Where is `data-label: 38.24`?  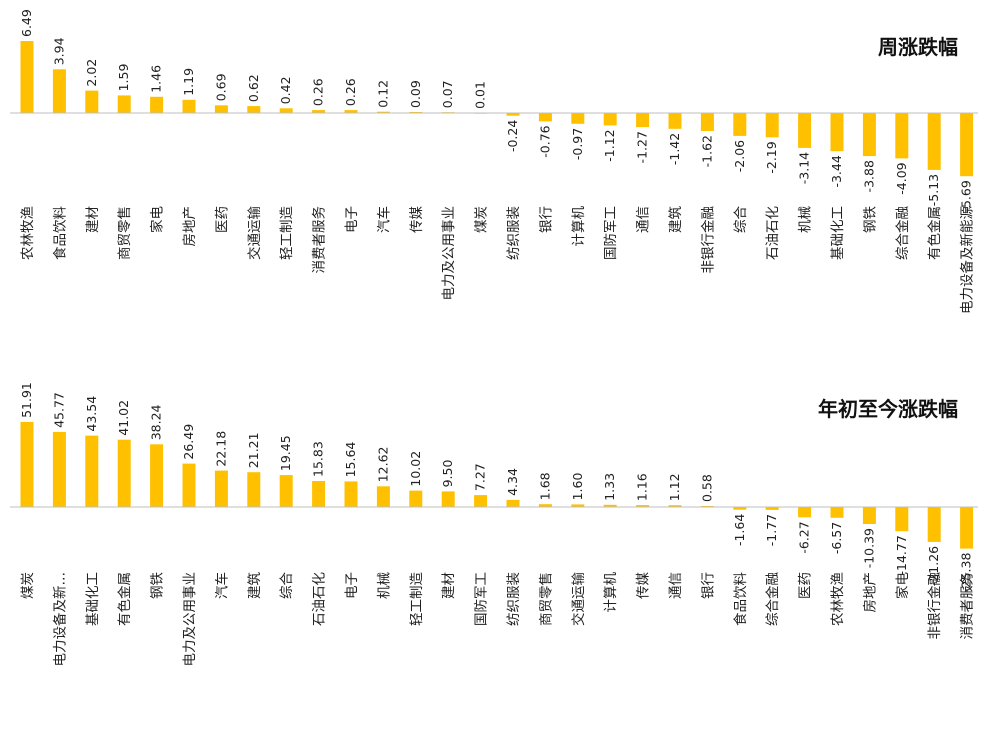 data-label: 38.24 is located at coordinates (156, 422).